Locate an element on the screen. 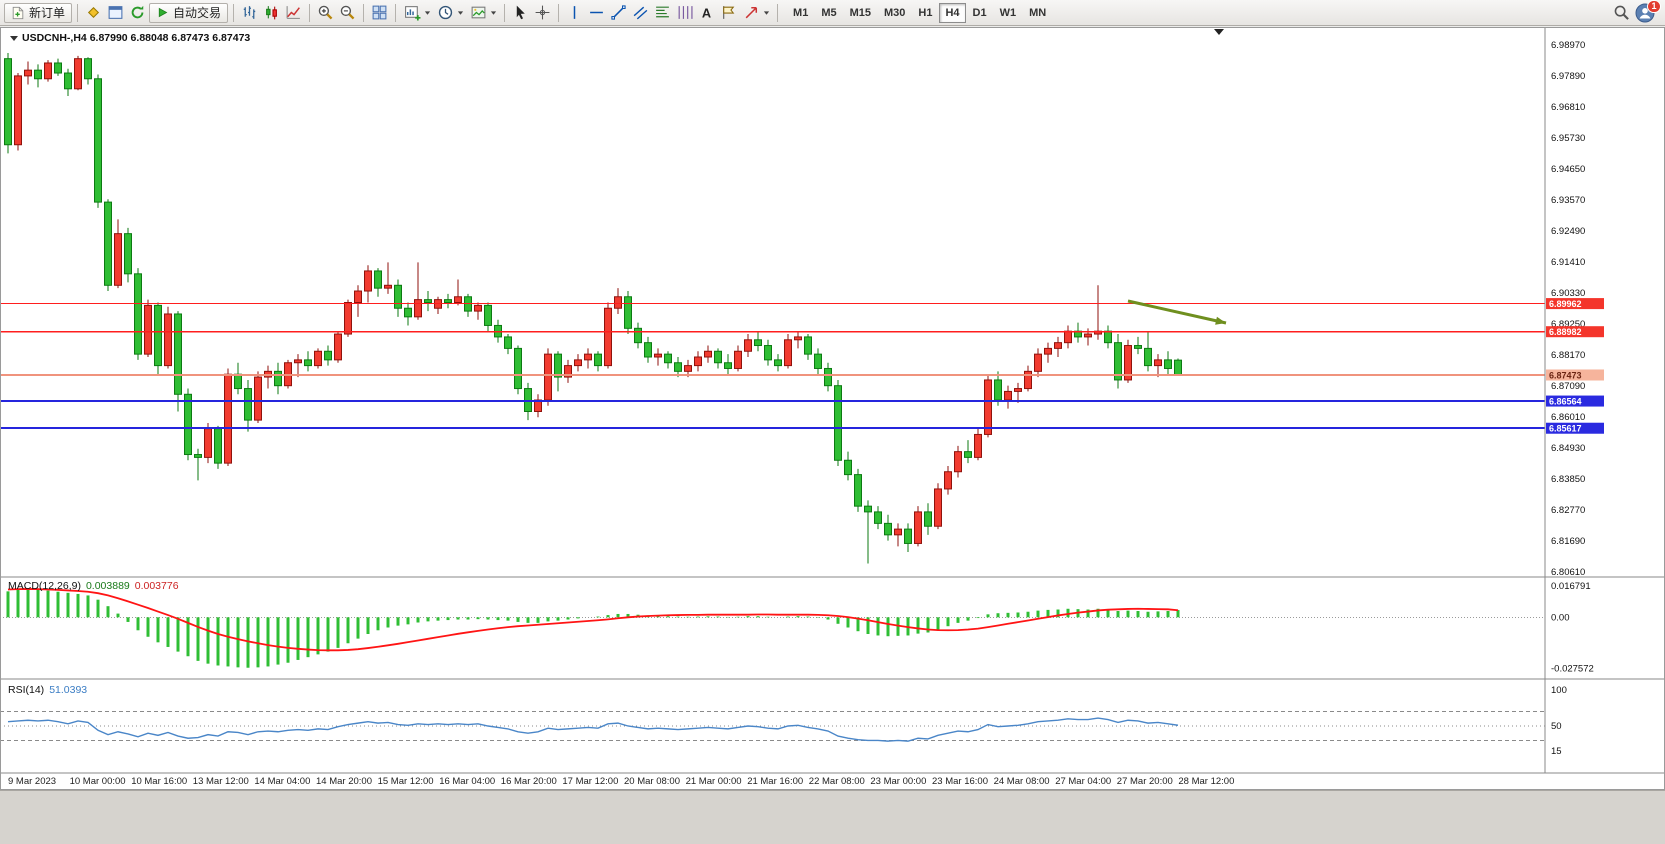  fibonacci-icon is located at coordinates (662, 12).